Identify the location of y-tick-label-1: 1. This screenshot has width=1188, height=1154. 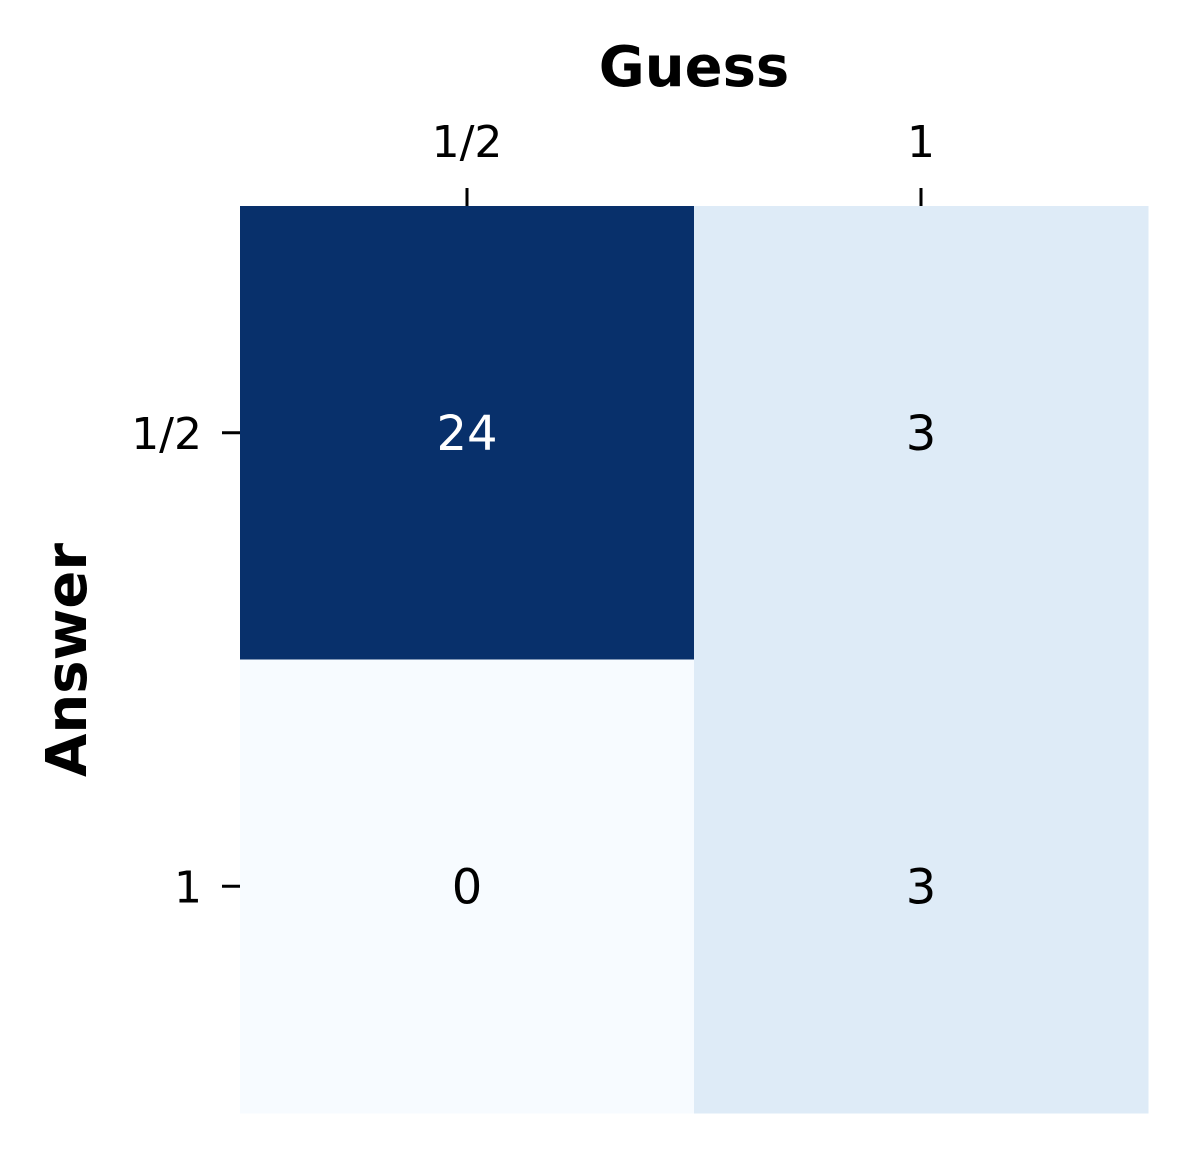
(188, 887).